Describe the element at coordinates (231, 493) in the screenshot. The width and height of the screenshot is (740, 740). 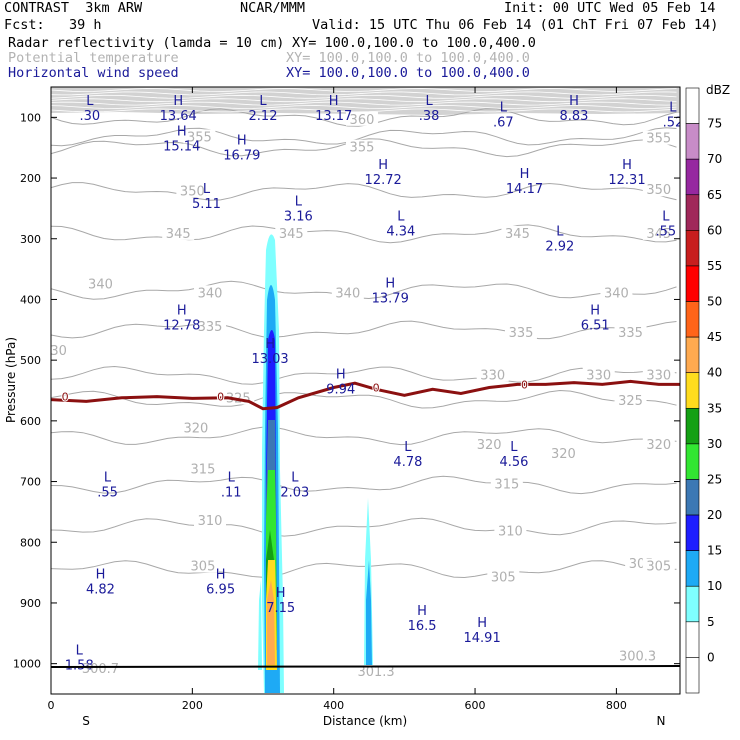
I see `wind-speed-value: .11` at that location.